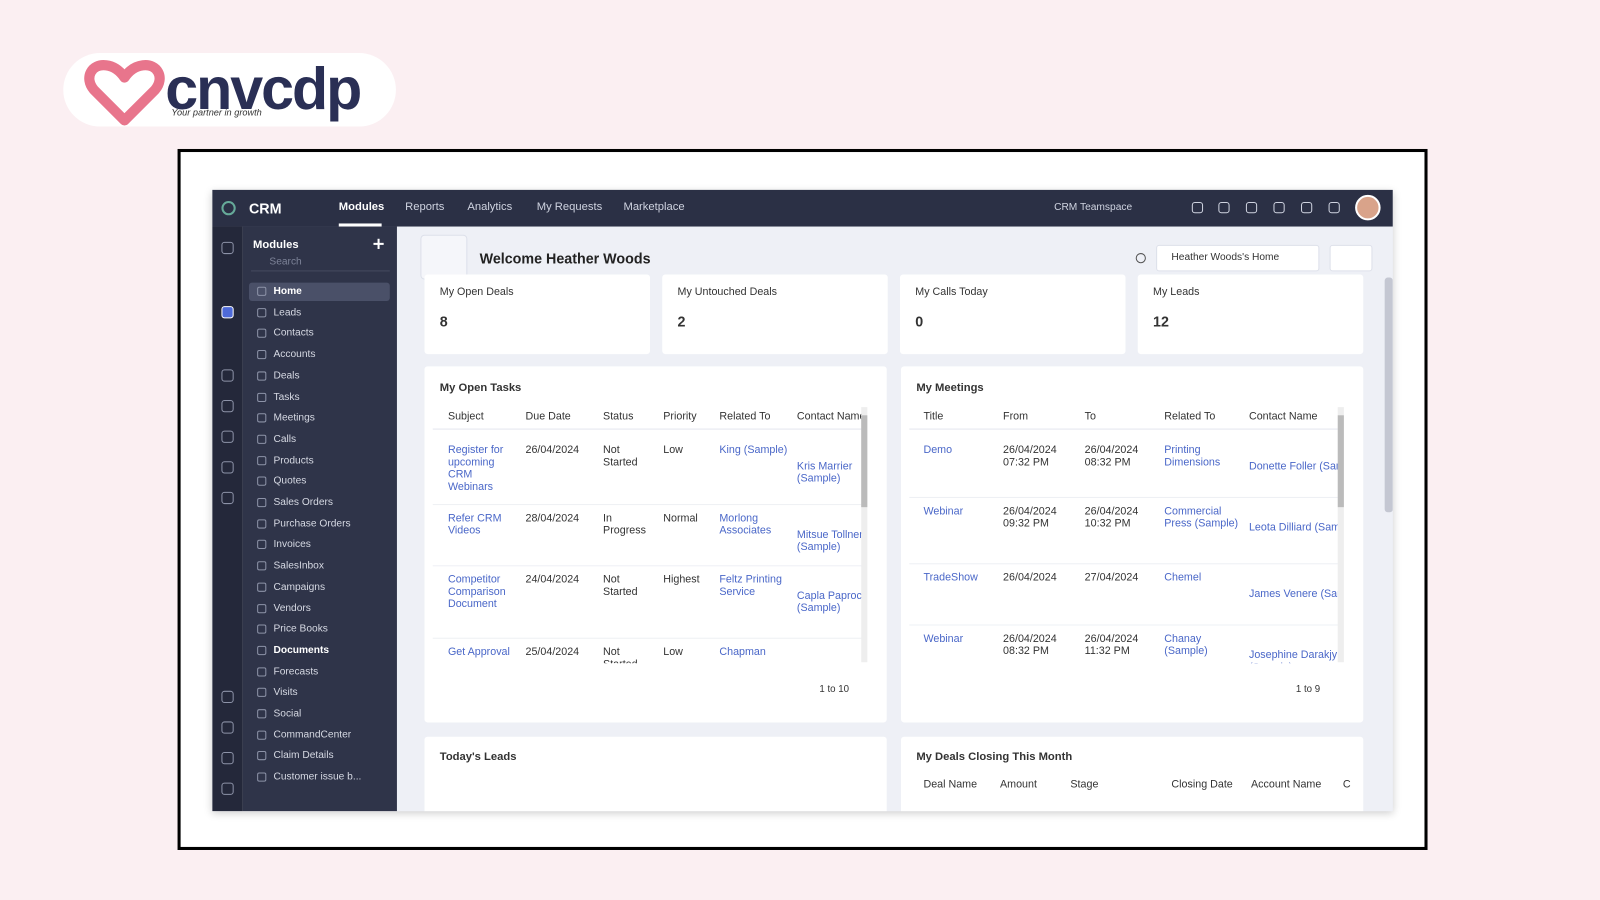 This screenshot has width=1600, height=900. What do you see at coordinates (620, 585) in the screenshot?
I see `cell: Not Started` at bounding box center [620, 585].